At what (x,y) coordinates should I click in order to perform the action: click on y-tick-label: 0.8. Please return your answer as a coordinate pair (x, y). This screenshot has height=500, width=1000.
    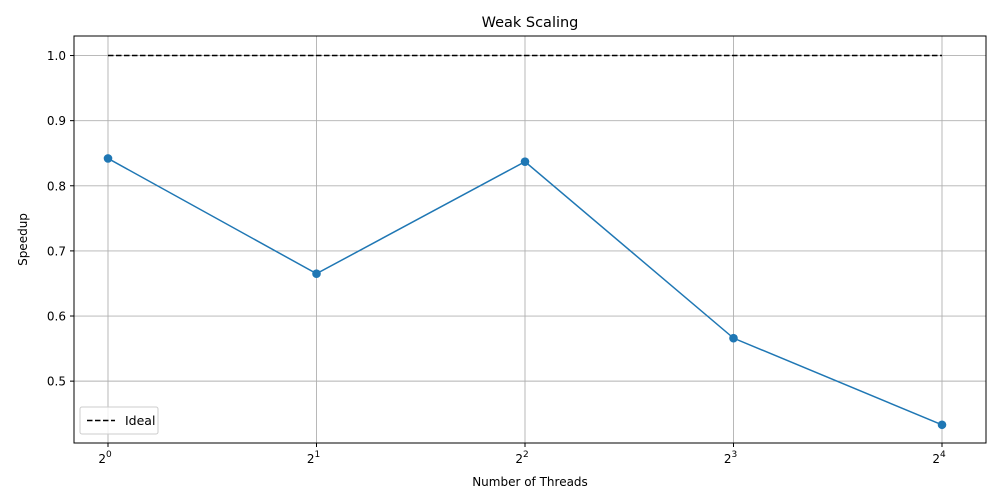
    Looking at the image, I should click on (56, 186).